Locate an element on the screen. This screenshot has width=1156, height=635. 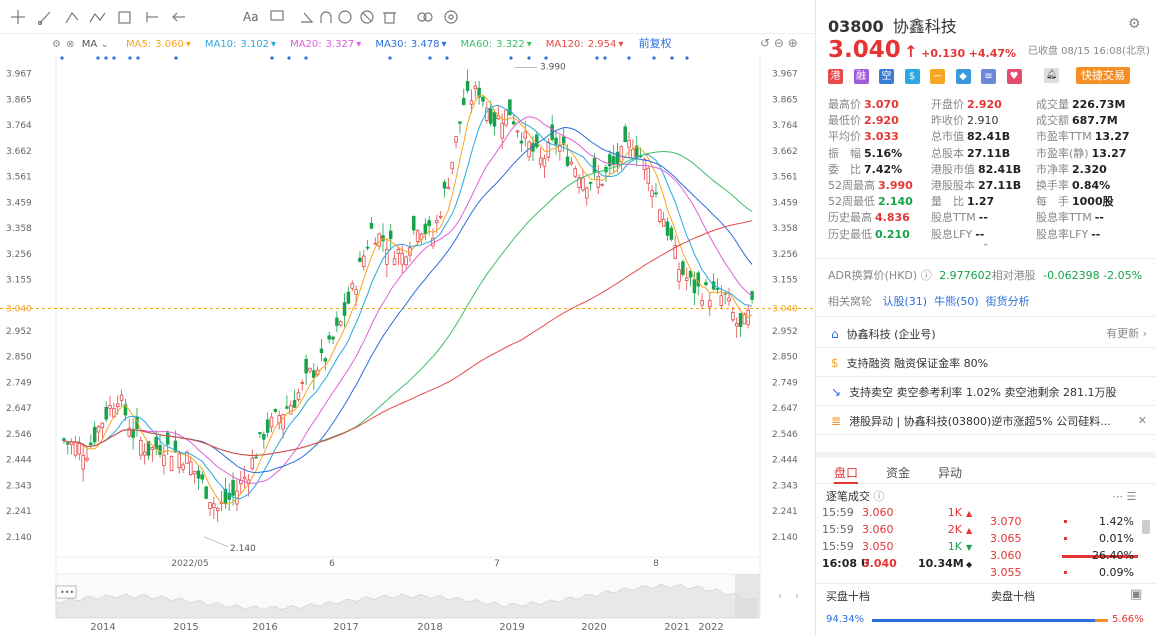
info-list-item: ≣ 港股异动 | 协鑫科技(03800)逆市涨超5% 公司硅料... ✕ is located at coordinates (986, 421).